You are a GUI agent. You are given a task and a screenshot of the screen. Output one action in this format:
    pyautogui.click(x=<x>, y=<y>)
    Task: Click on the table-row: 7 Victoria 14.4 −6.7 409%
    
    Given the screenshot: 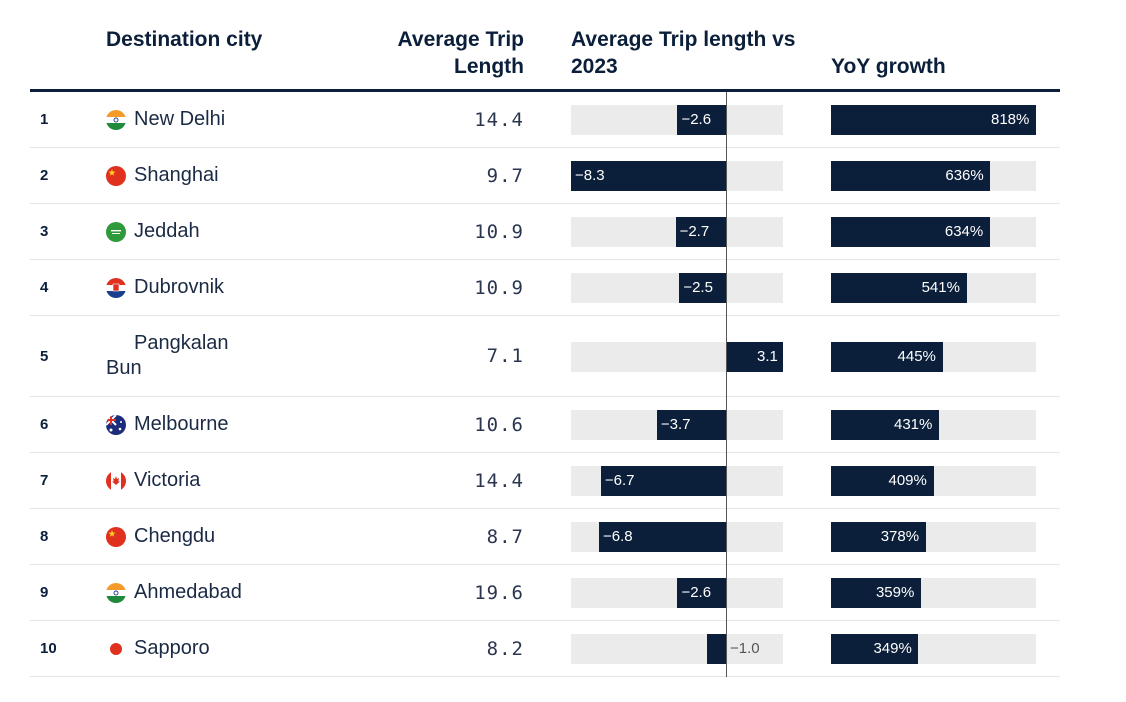 What is the action you would take?
    pyautogui.click(x=545, y=481)
    